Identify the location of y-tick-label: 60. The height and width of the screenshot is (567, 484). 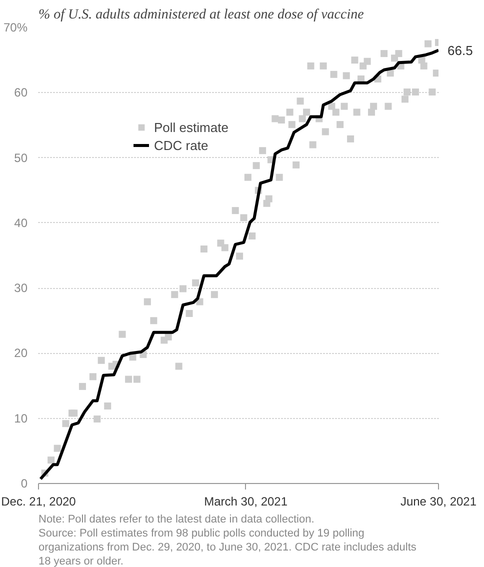
(21, 93).